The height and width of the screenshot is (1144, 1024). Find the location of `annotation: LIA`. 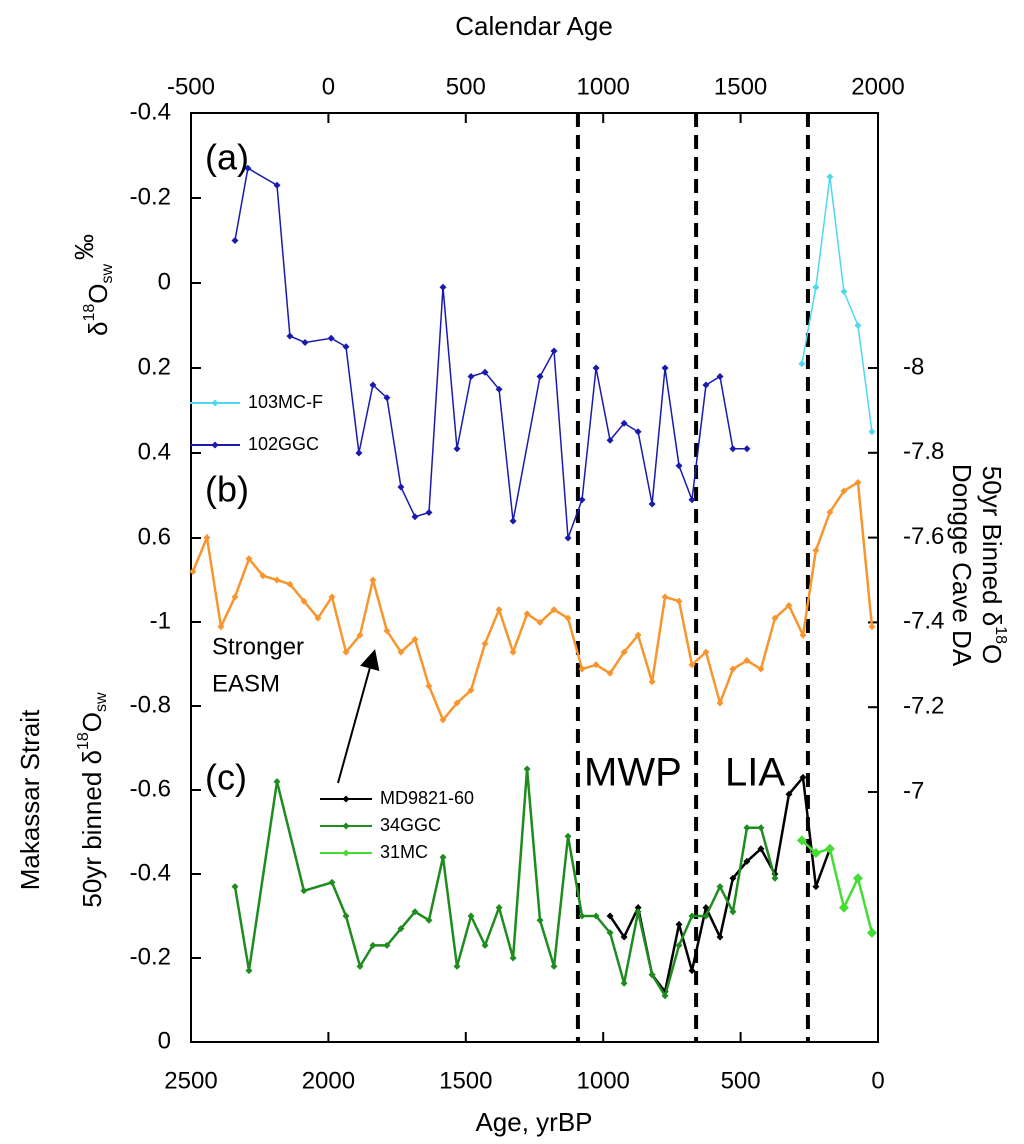

annotation: LIA is located at coordinates (755, 773).